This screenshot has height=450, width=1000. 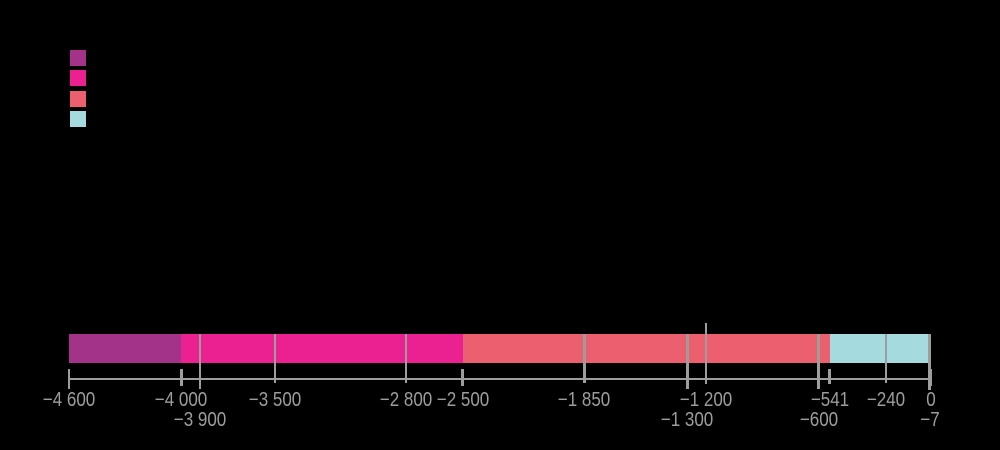 I want to click on x-axis-line, so click(x=500, y=379).